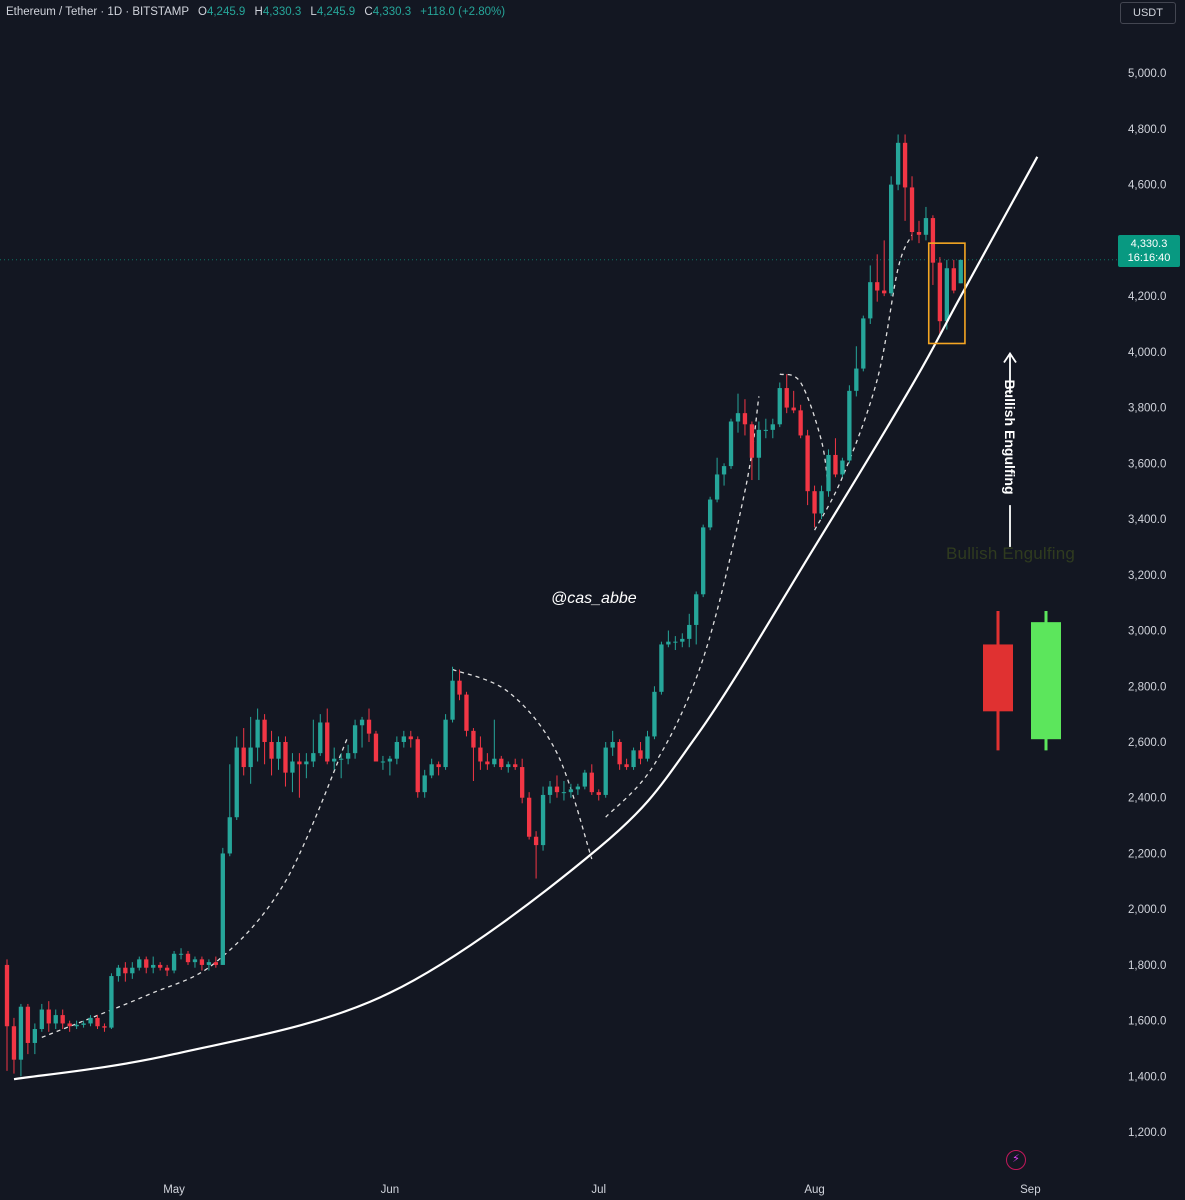 The image size is (1185, 1200). What do you see at coordinates (1011, 553) in the screenshot?
I see `legend-title: Bullish Engulfing` at bounding box center [1011, 553].